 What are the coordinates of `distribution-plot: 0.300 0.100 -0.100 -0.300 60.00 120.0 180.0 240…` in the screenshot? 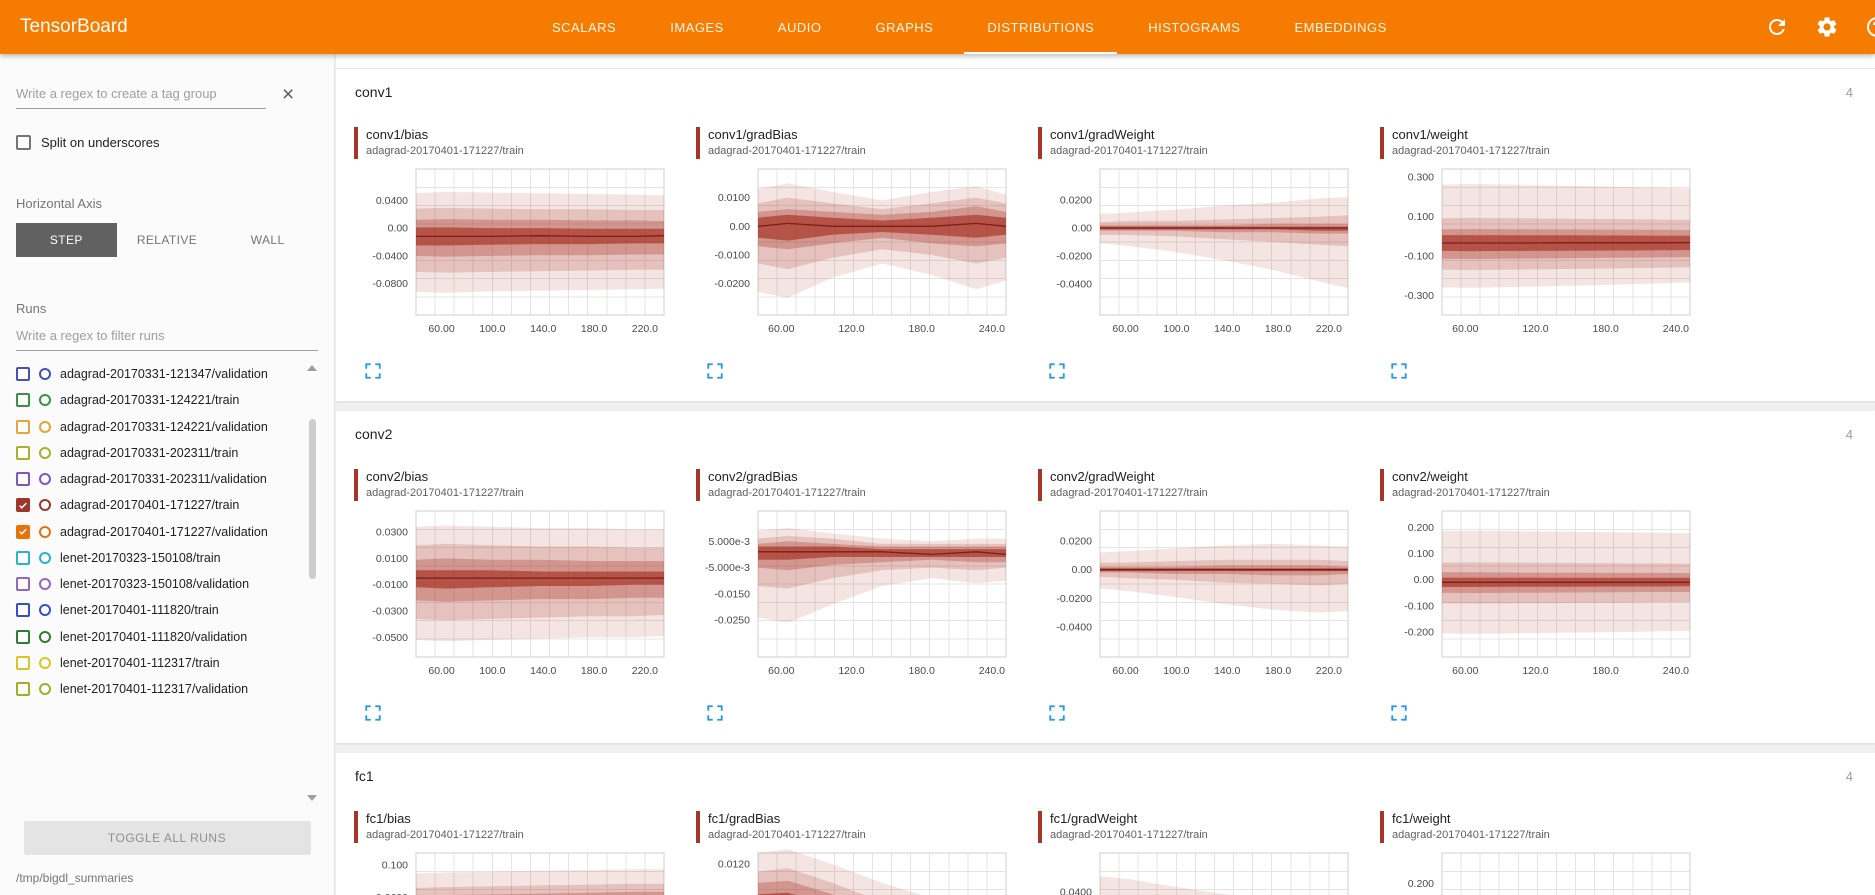 It's located at (1541, 259).